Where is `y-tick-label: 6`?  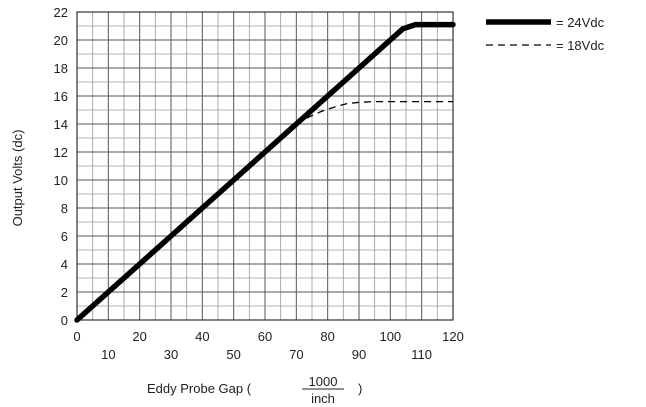
y-tick-label: 6 is located at coordinates (64, 236).